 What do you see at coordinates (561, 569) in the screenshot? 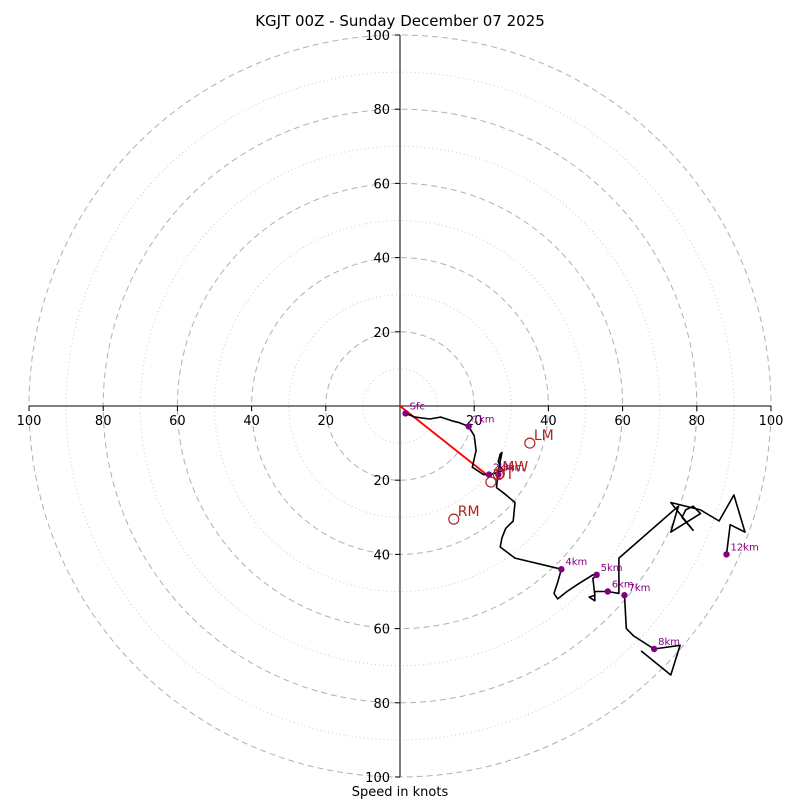
I see `height-marker-4km` at bounding box center [561, 569].